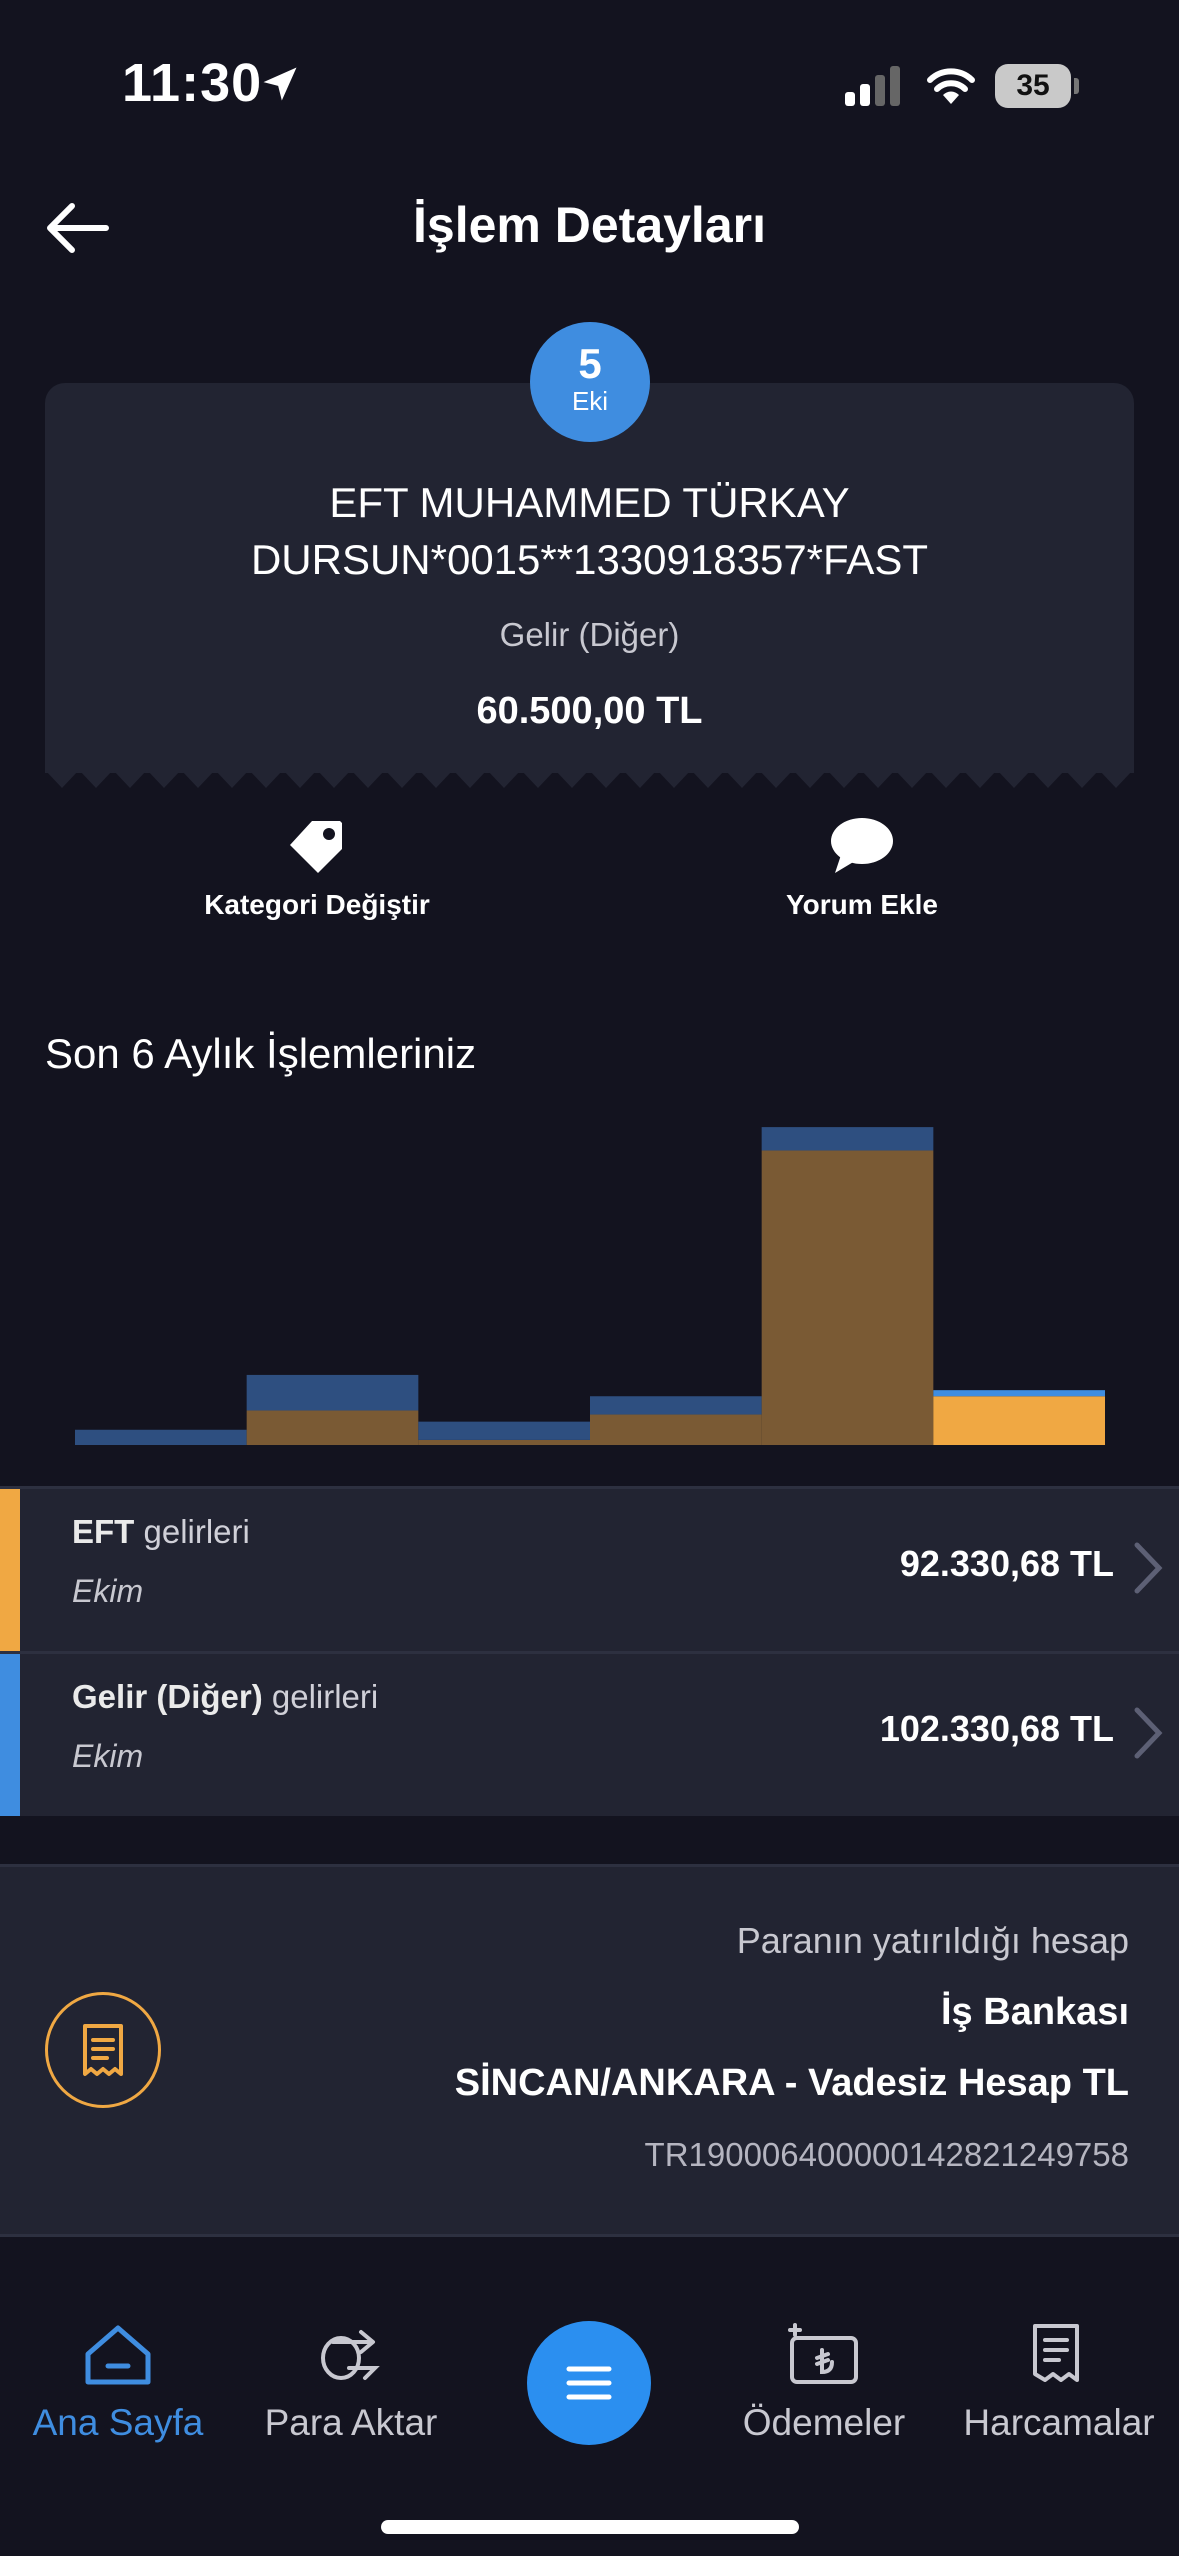  I want to click on receipt-icon, so click(103, 2050).